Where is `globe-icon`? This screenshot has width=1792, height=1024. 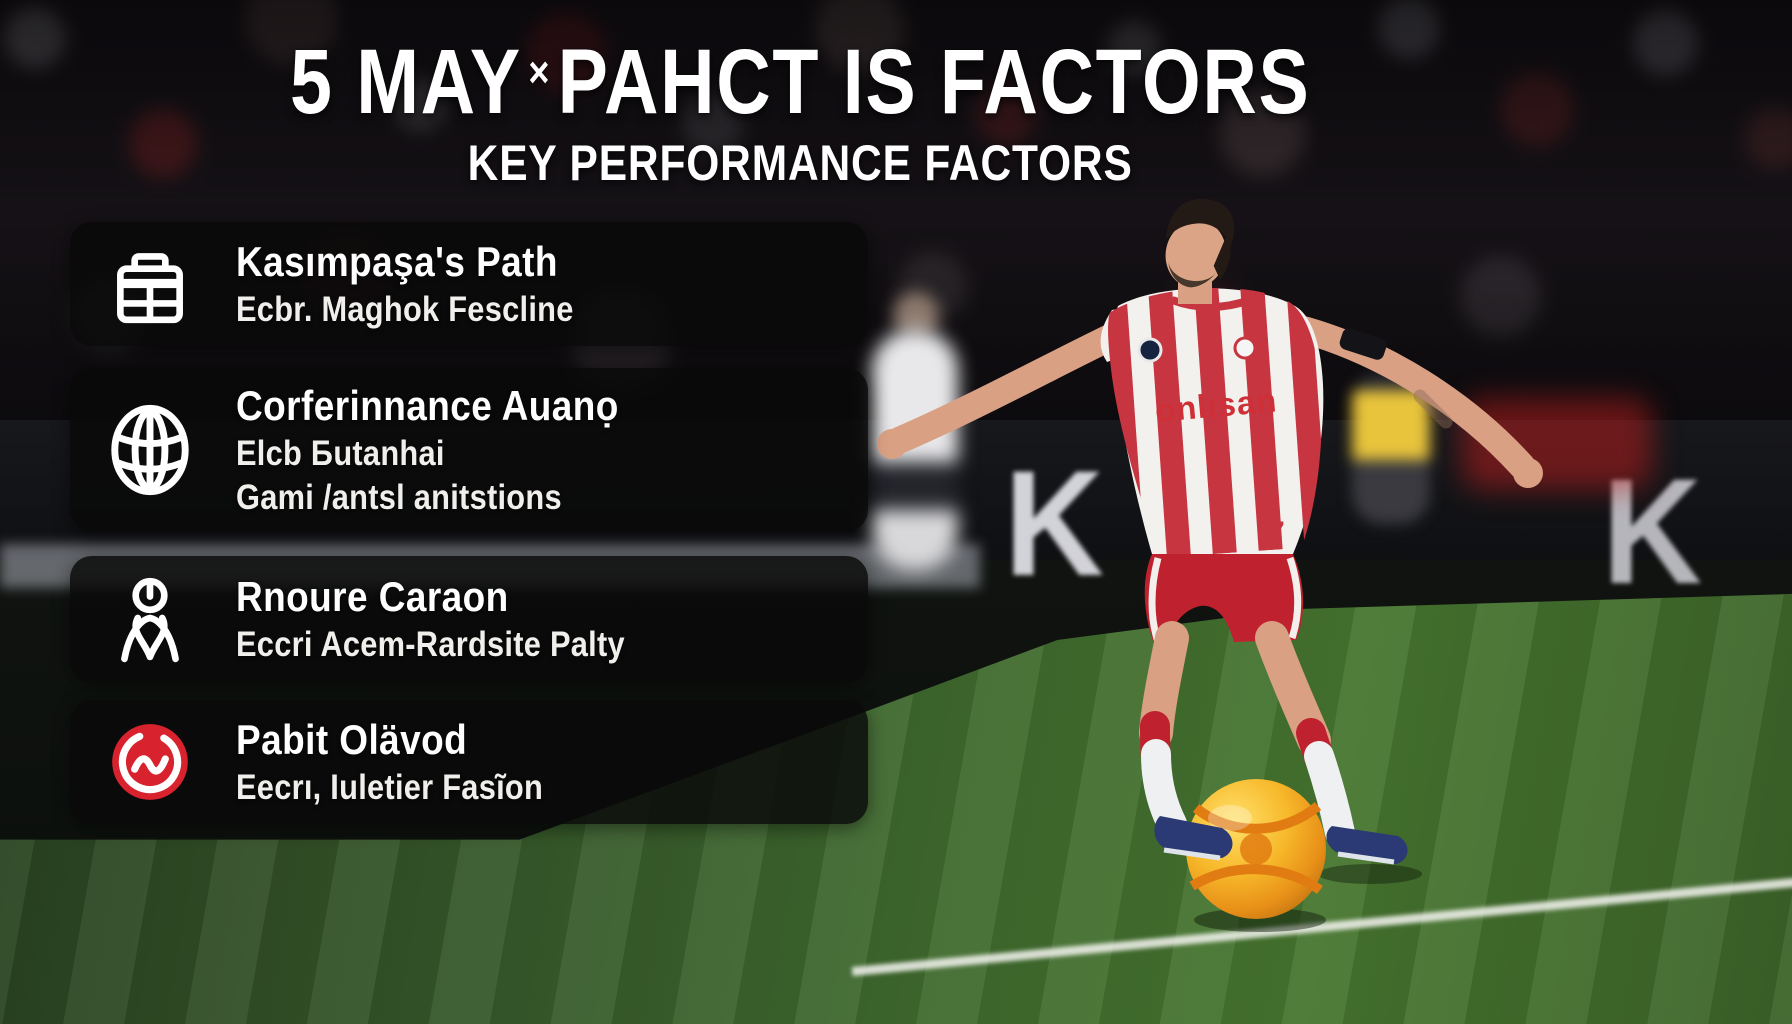
globe-icon is located at coordinates (150, 450).